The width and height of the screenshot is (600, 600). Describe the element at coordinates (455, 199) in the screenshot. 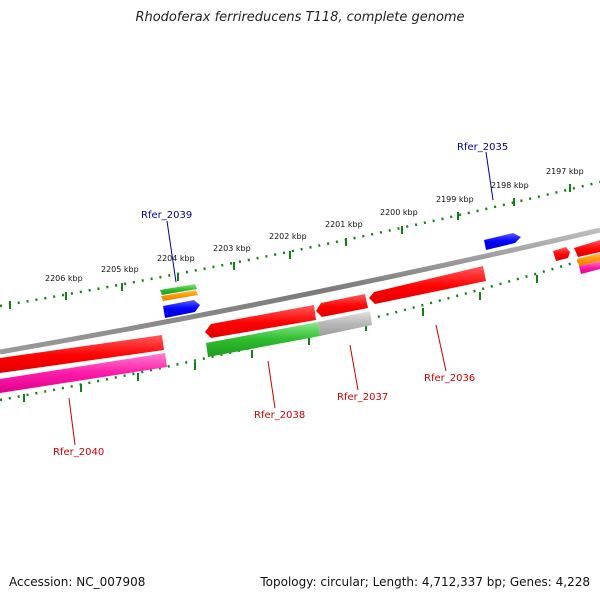

I see `ruler-label: 2199 kbp` at that location.